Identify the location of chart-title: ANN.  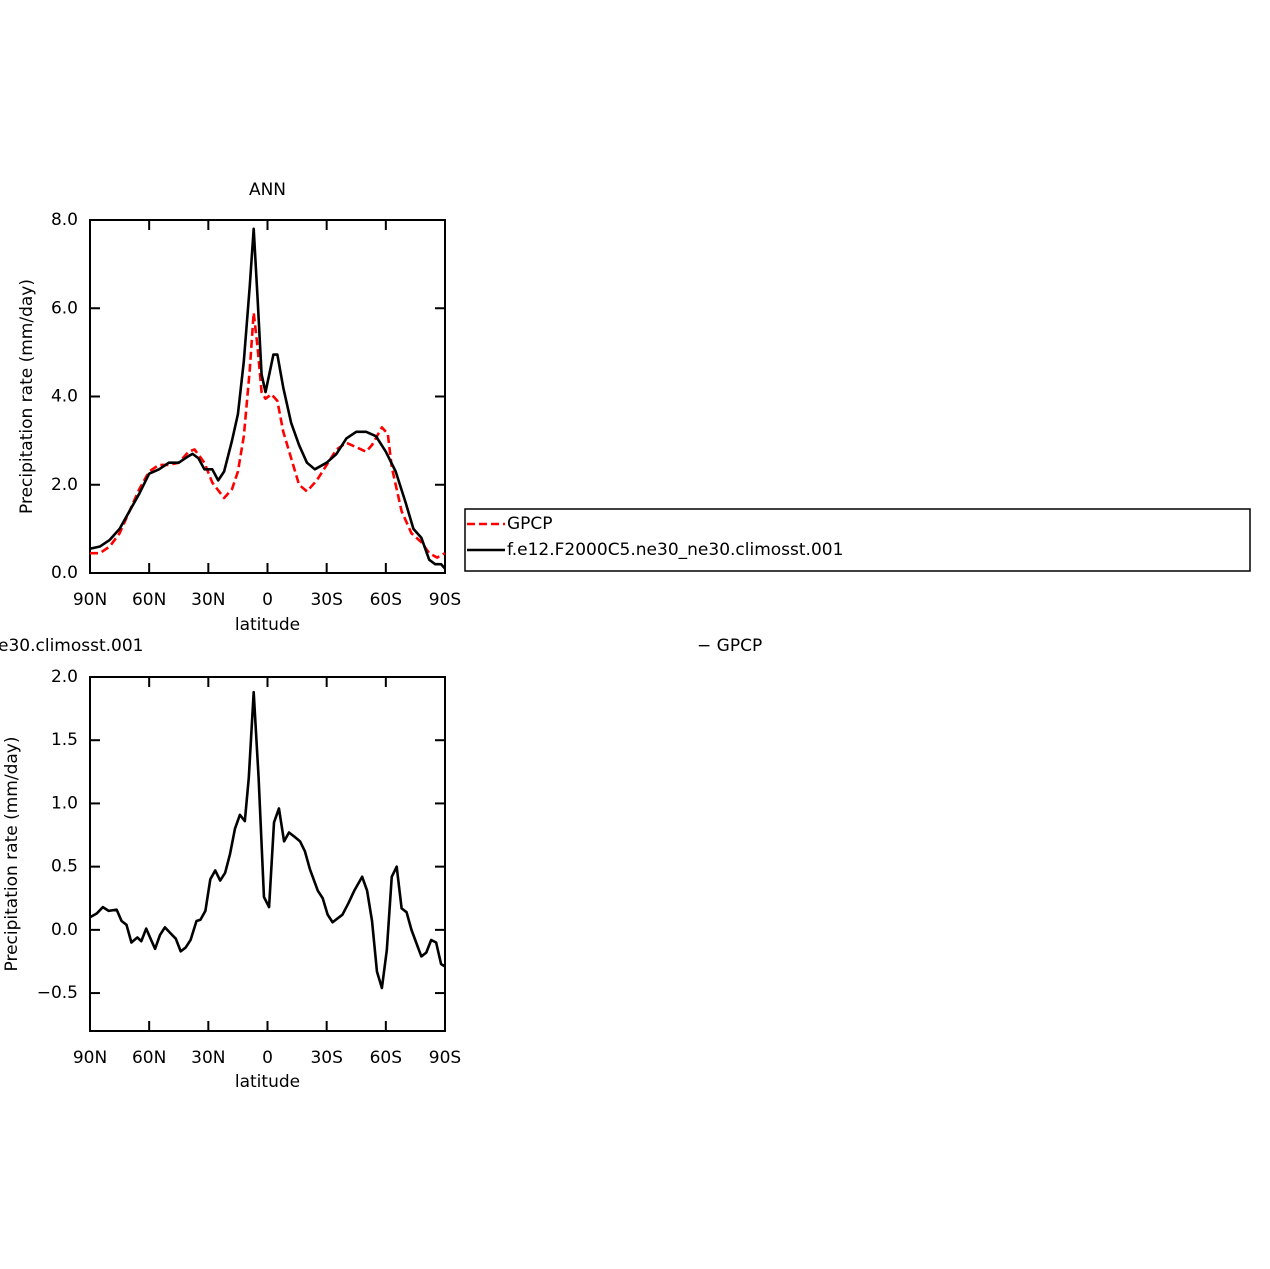
(267, 190).